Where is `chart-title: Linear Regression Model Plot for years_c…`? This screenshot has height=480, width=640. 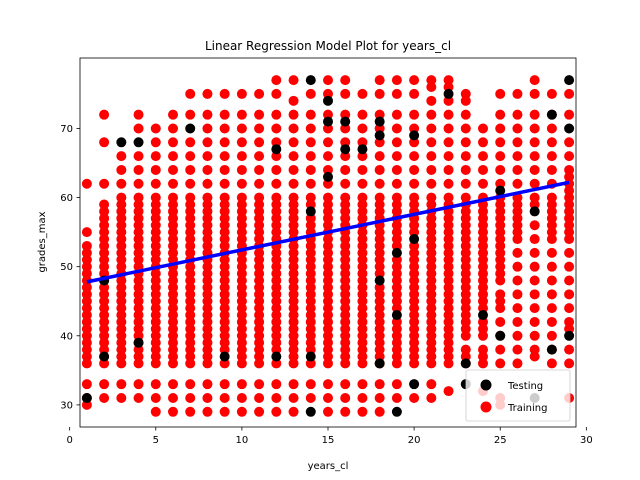
chart-title: Linear Regression Model Plot for years_c… is located at coordinates (328, 46).